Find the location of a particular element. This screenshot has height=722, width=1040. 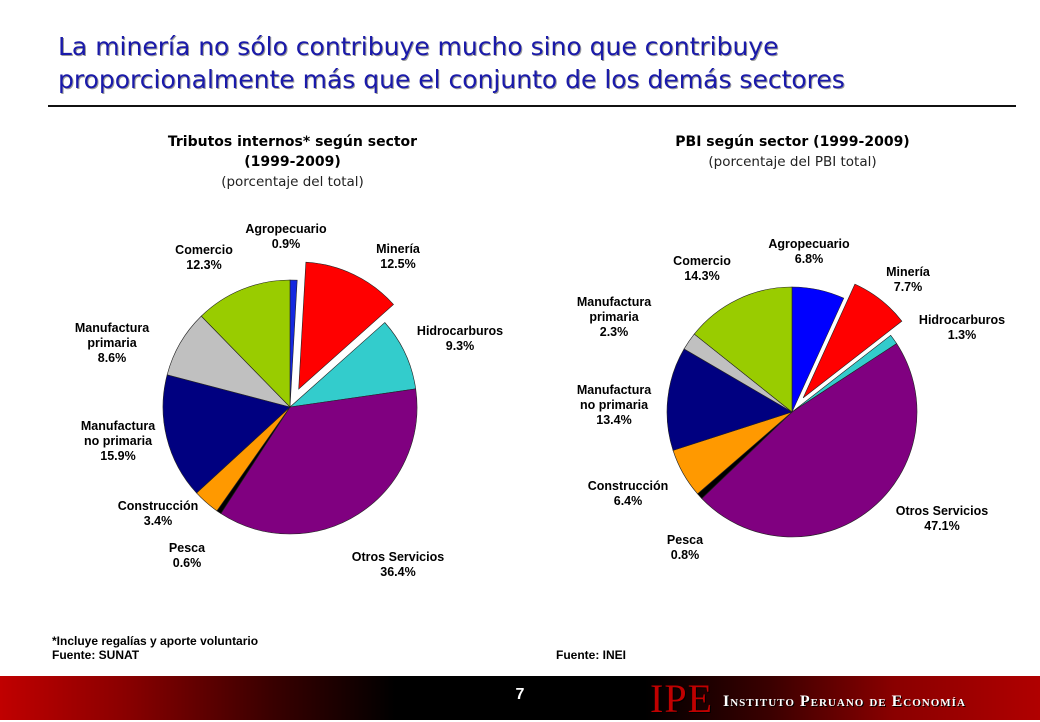

pie-2-slice-manufactura-no-primaria is located at coordinates (729, 399).